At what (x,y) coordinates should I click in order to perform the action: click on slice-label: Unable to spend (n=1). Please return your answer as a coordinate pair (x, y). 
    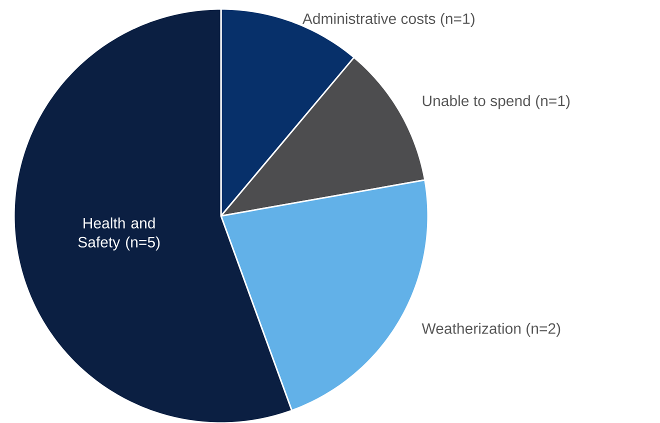
    Looking at the image, I should click on (496, 102).